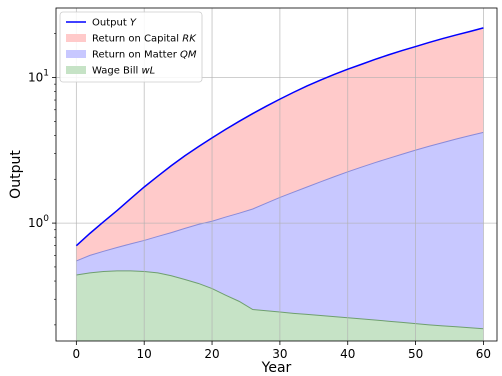 This screenshot has height=376, width=502. I want to click on x-axis-label: Year, so click(276, 368).